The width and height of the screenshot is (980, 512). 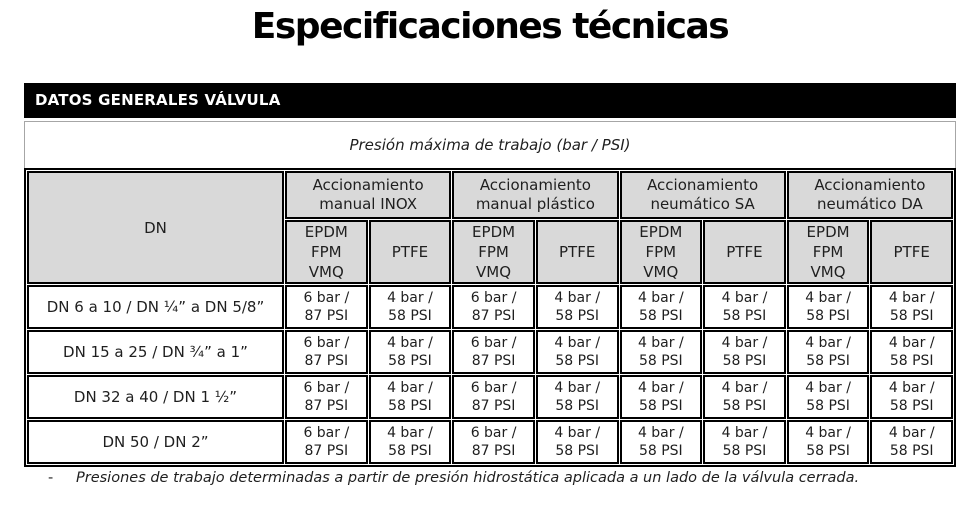 I want to click on seal-header-neumatico-da: EPDM FPM VMQ, so click(x=828, y=252).